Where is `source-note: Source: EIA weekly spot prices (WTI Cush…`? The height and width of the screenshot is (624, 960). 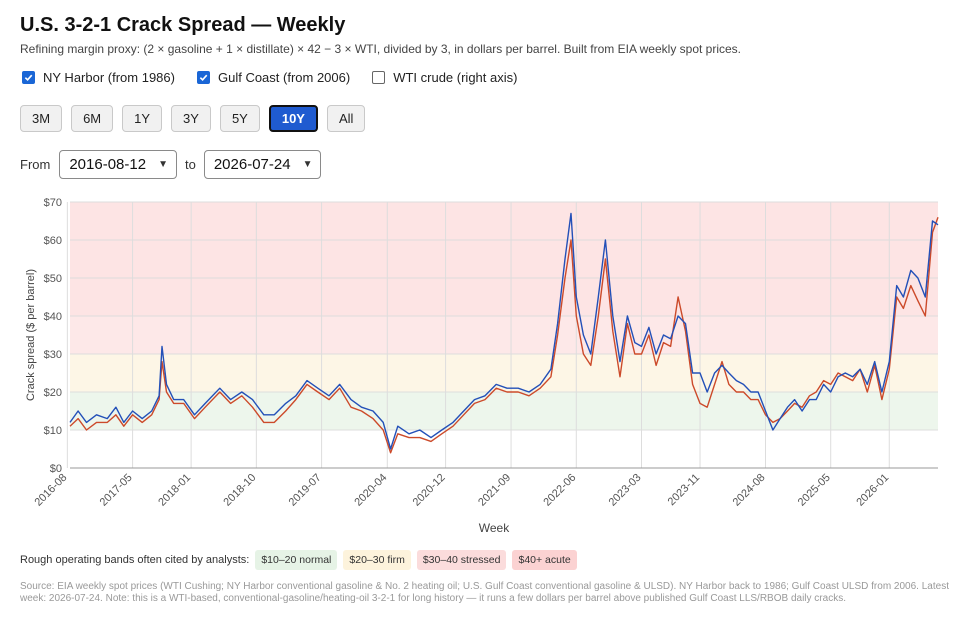 source-note: Source: EIA weekly spot prices (WTI Cush… is located at coordinates (484, 592).